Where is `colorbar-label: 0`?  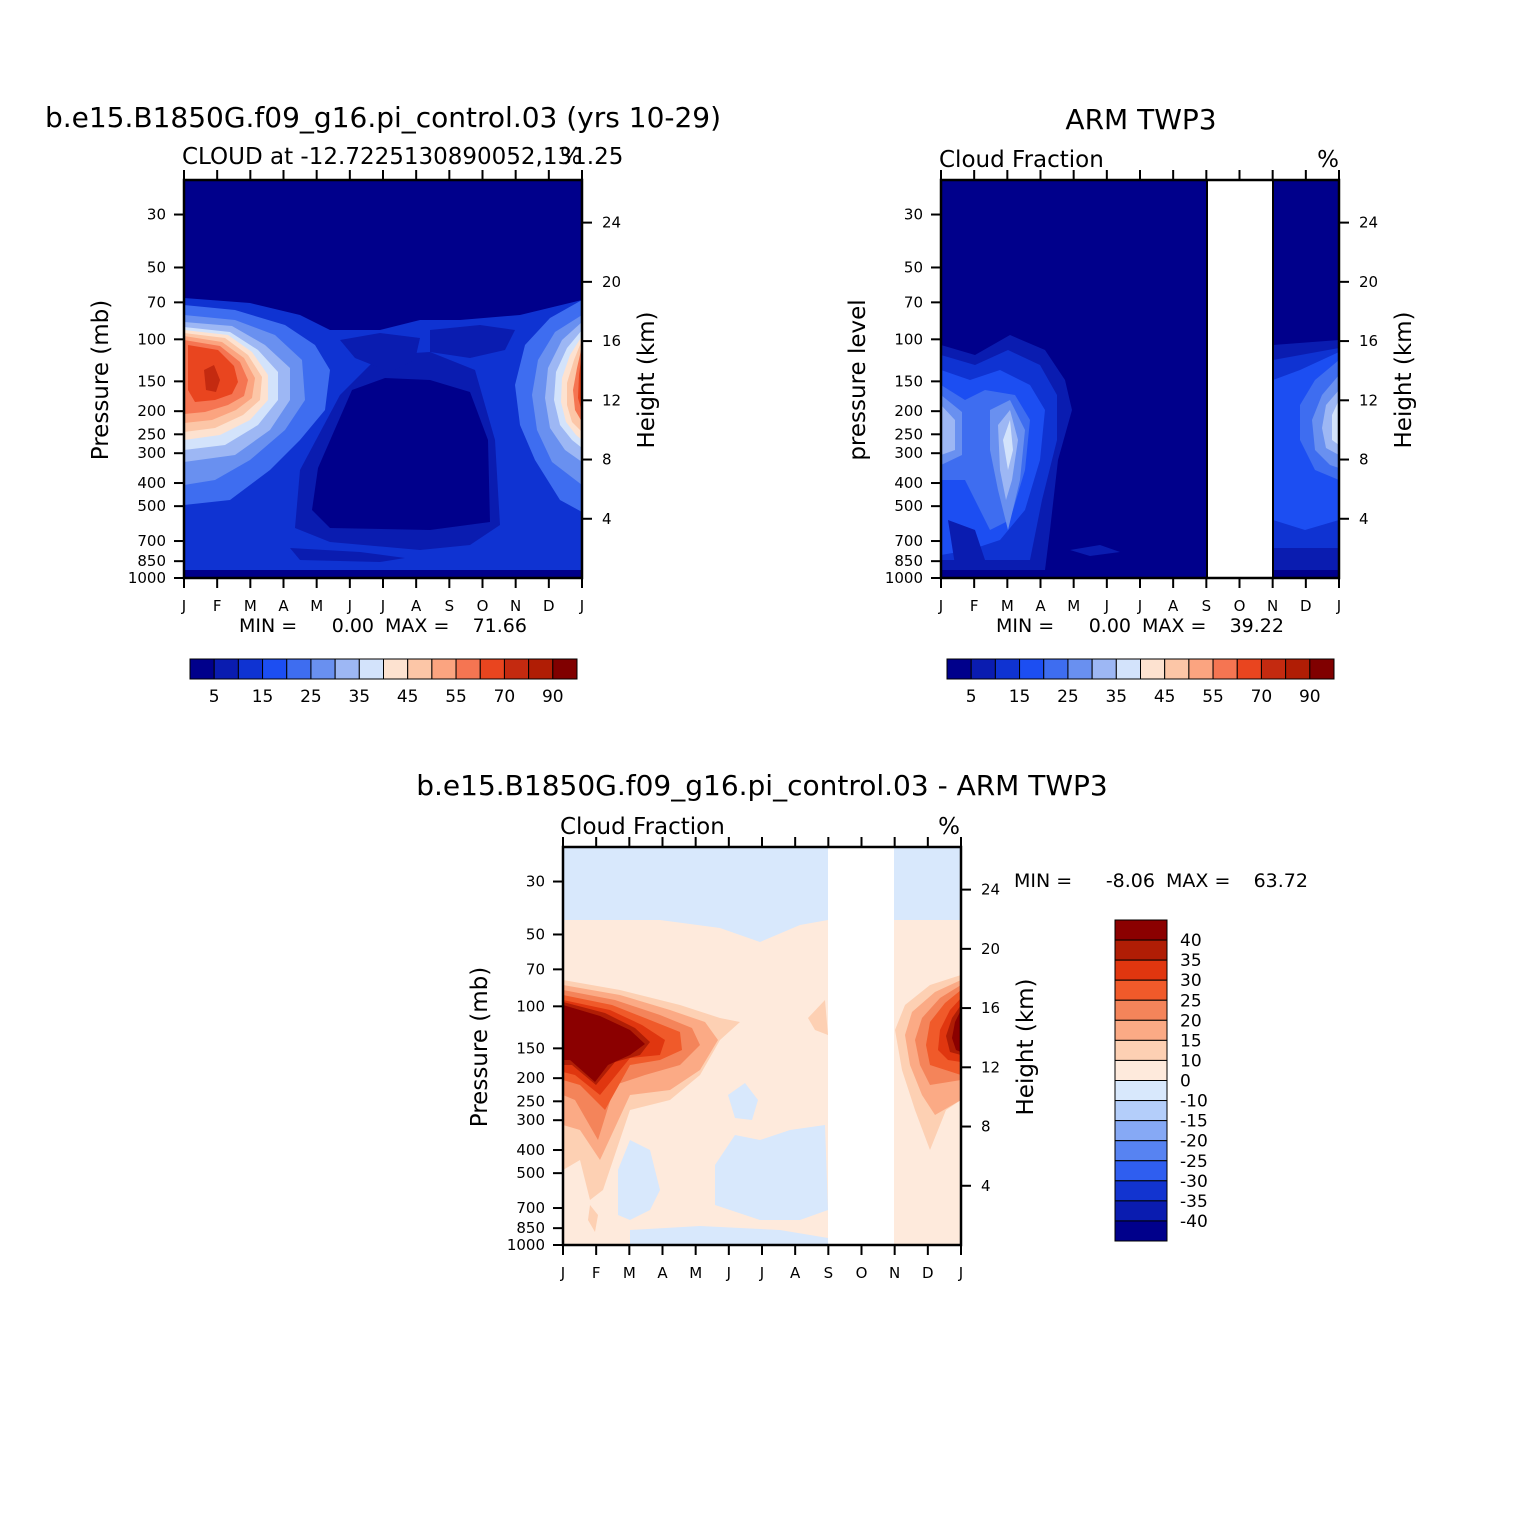 colorbar-label: 0 is located at coordinates (1185, 1082).